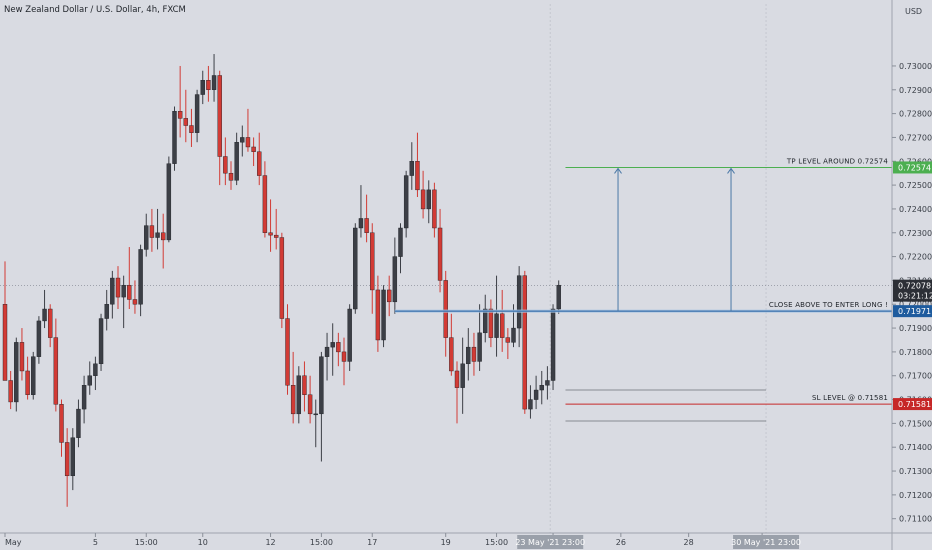 The image size is (932, 550). What do you see at coordinates (95, 542) in the screenshot?
I see `time-tick-label: 5` at bounding box center [95, 542].